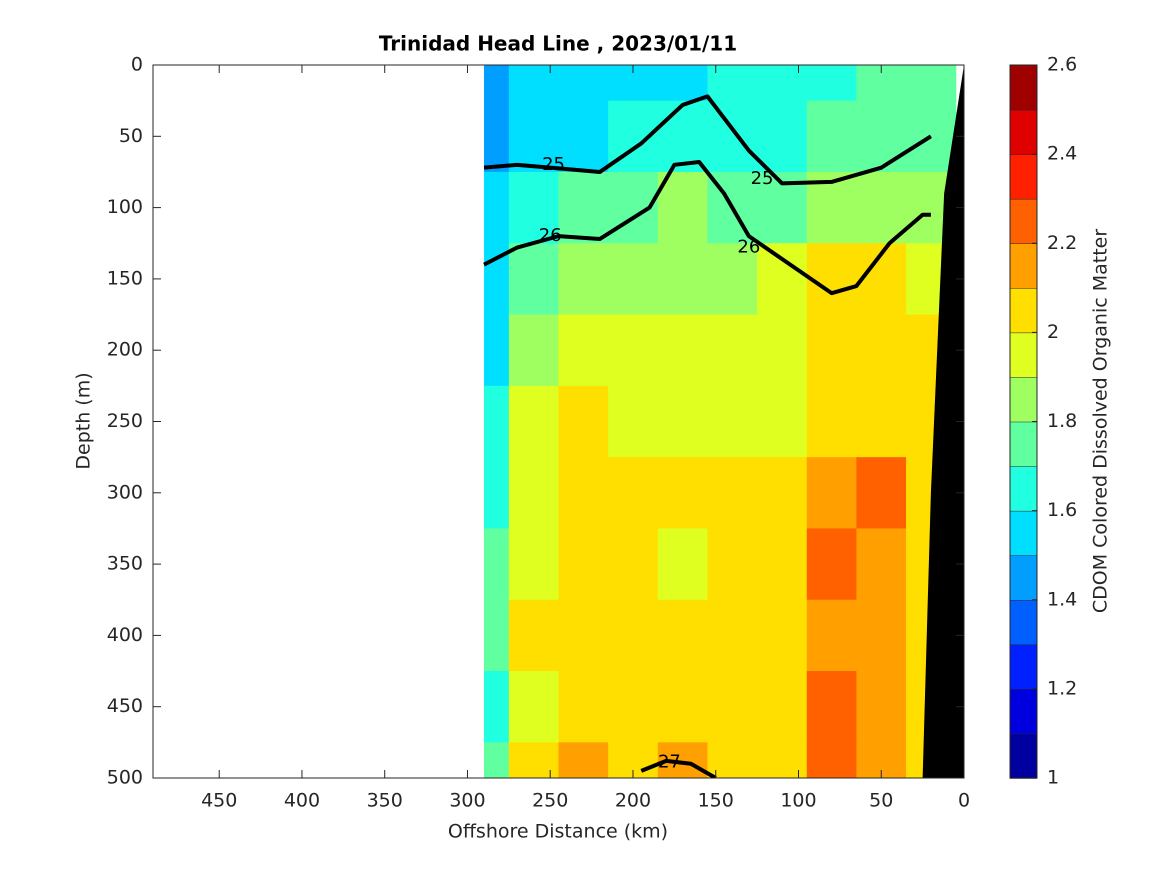  What do you see at coordinates (1062, 243) in the screenshot?
I see `colorbar-tick-label: 2.2` at bounding box center [1062, 243].